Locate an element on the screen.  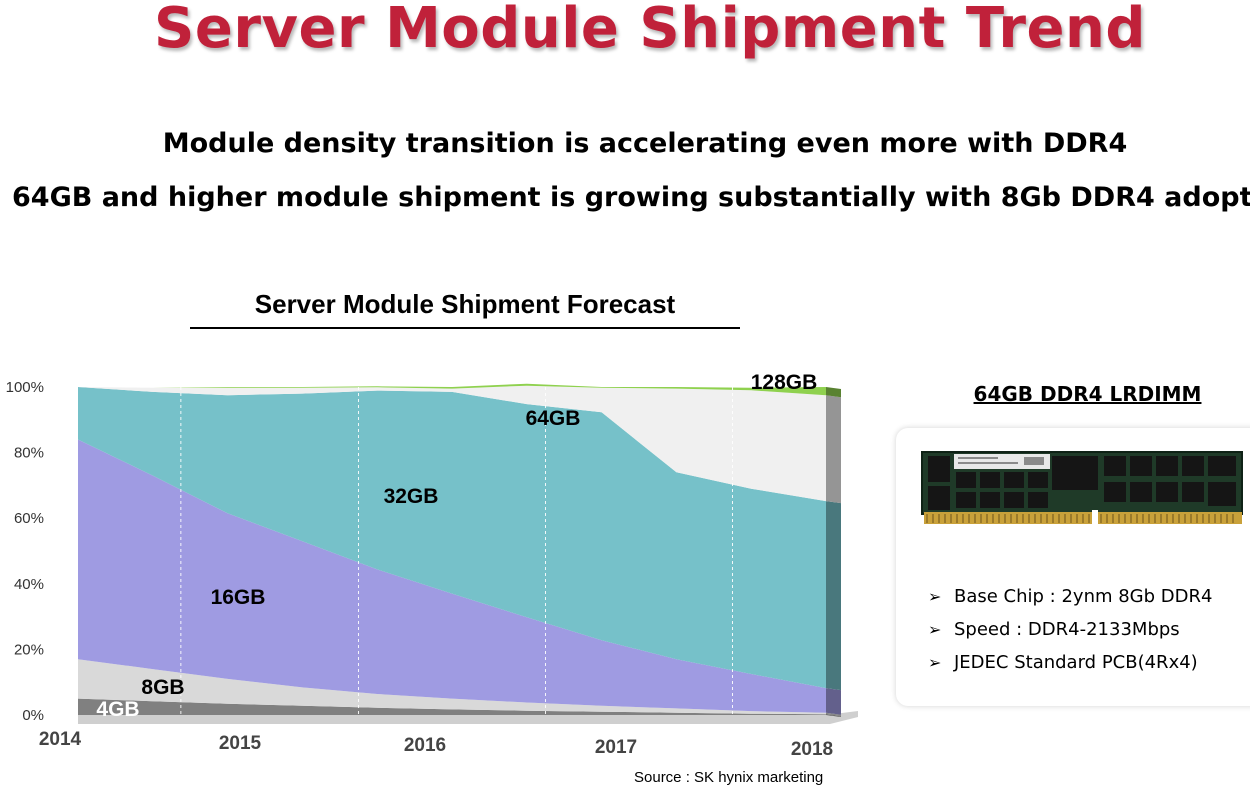
product-title: 64GB DDR4 LRDIMM is located at coordinates (1087, 394).